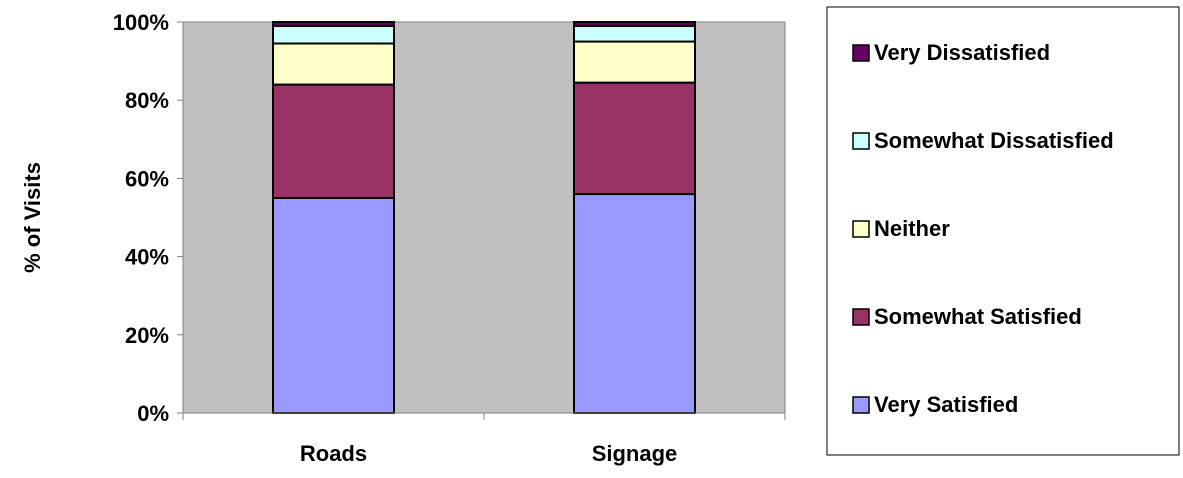 This screenshot has height=478, width=1183. What do you see at coordinates (978, 316) in the screenshot?
I see `legend-label: Somewhat Satisfied` at bounding box center [978, 316].